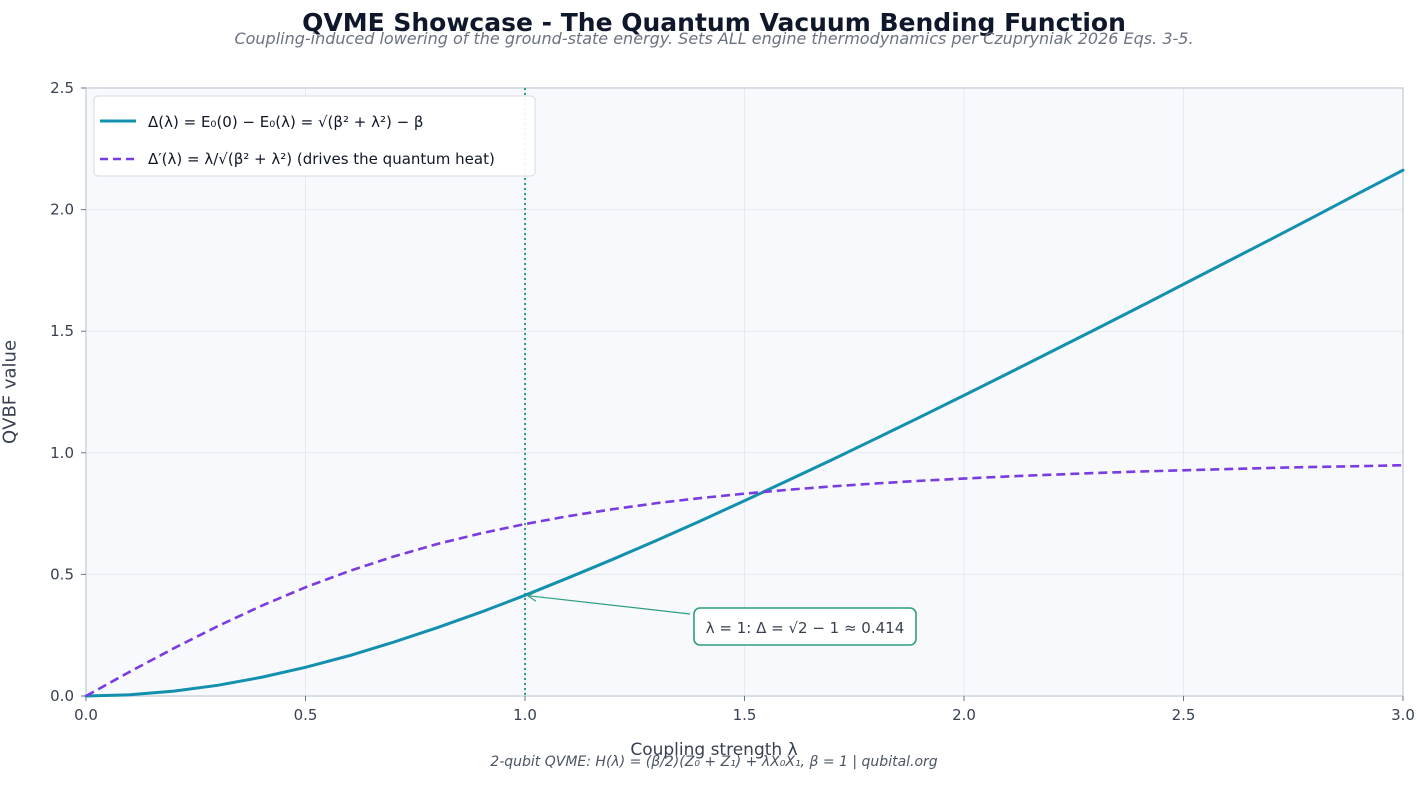 The width and height of the screenshot is (1428, 786). What do you see at coordinates (62, 453) in the screenshot?
I see `y-tick-label: 1.0` at bounding box center [62, 453].